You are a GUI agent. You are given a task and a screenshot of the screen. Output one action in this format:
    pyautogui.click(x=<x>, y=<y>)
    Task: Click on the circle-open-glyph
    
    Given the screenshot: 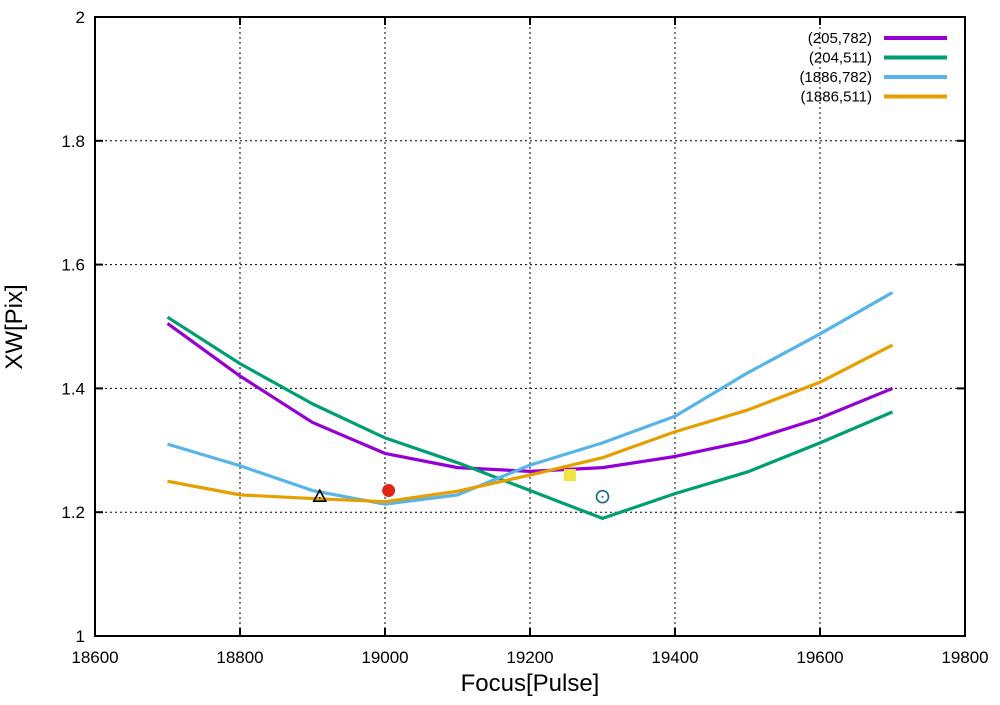 What is the action you would take?
    pyautogui.click(x=602, y=496)
    